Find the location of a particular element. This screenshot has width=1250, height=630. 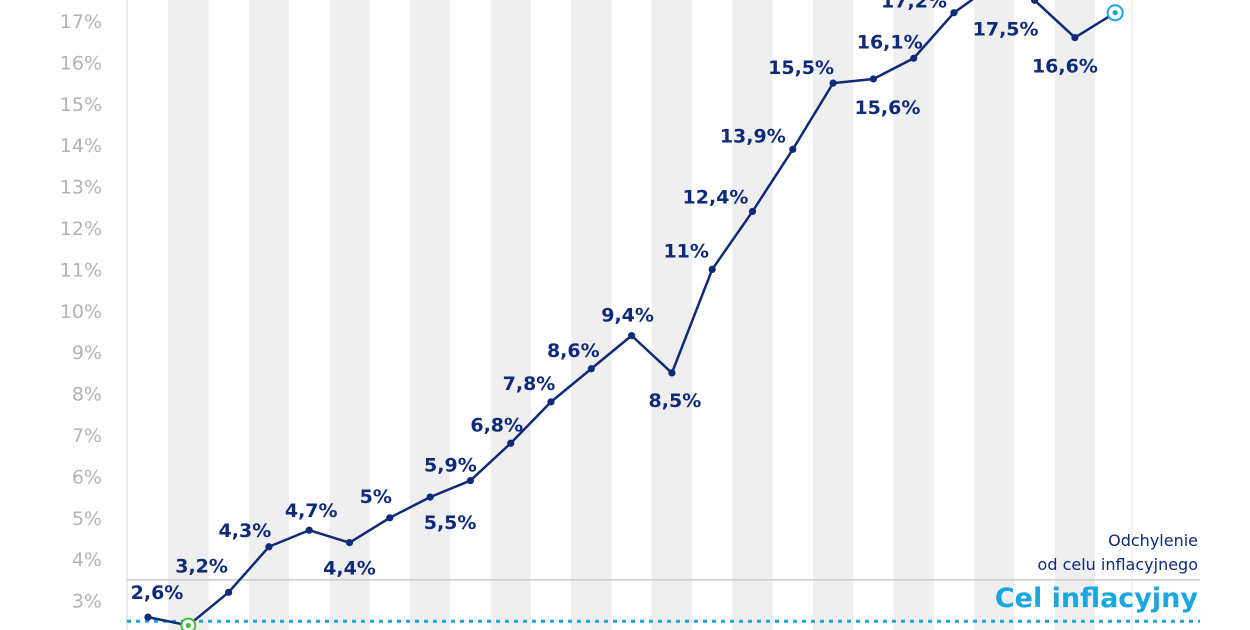

data-label: 2,6% is located at coordinates (157, 593).